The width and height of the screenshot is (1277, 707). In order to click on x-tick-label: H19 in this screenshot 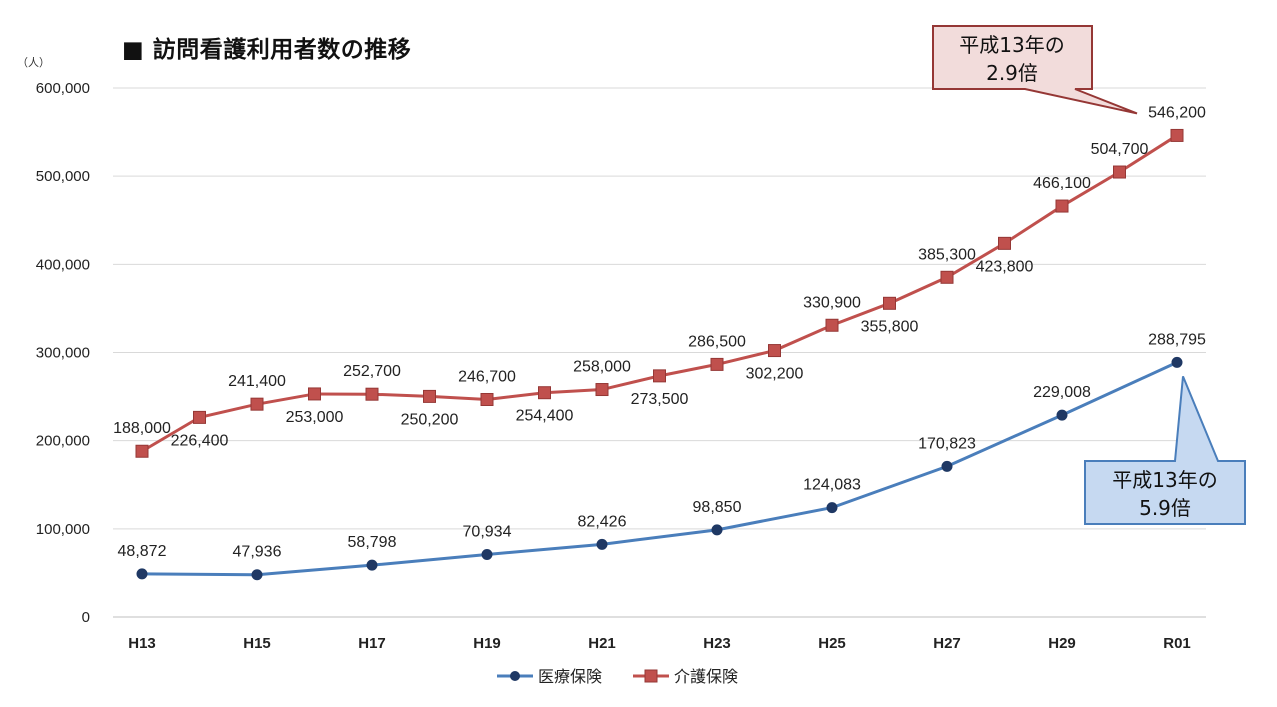, I will do `click(487, 643)`.